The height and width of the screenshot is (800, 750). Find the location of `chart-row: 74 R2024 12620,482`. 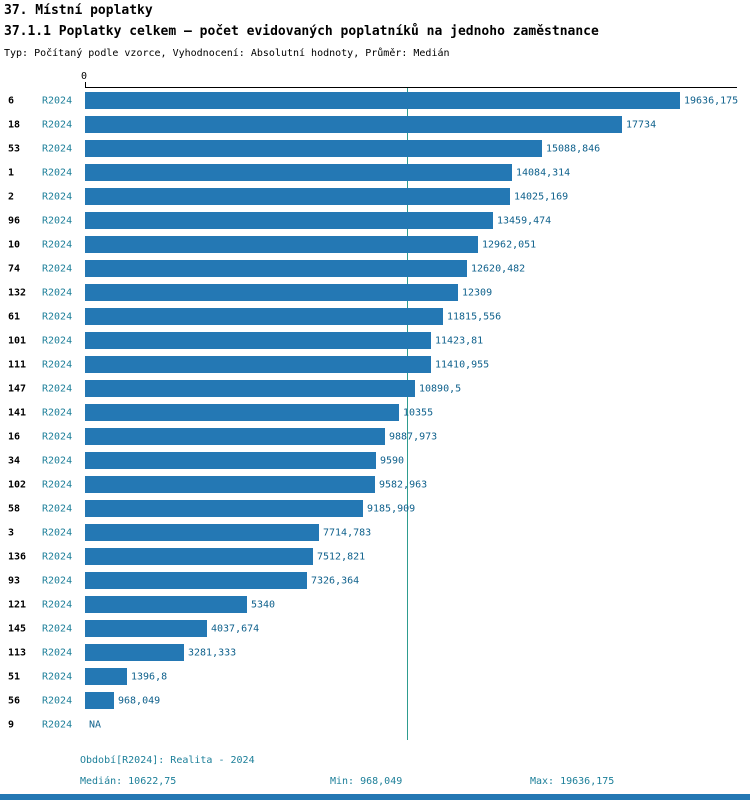

chart-row: 74 R2024 12620,482 is located at coordinates (375, 269).